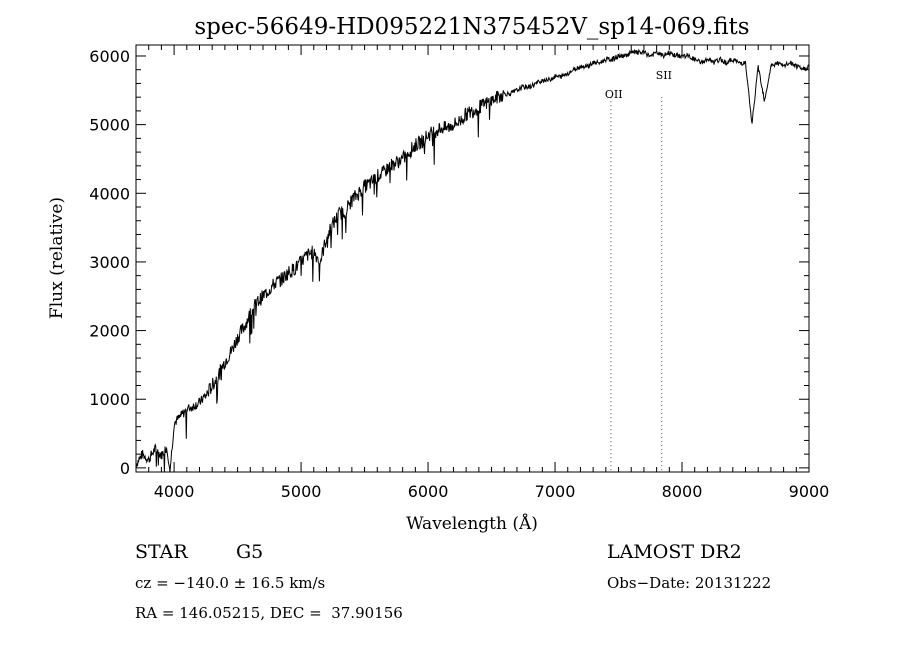 This screenshot has height=650, width=900. I want to click on y-tick-label: 5000, so click(109, 125).